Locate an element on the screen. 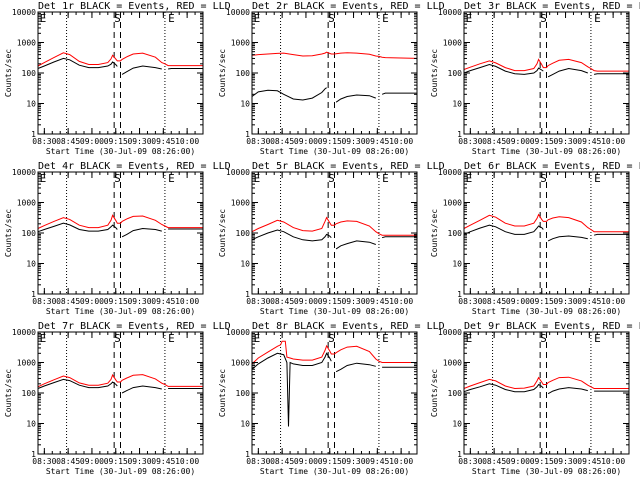 Image resolution: width=640 pixels, height=480 pixels. panel-title: Det 4r BLACK = Events, RED = LLD is located at coordinates (134, 166).